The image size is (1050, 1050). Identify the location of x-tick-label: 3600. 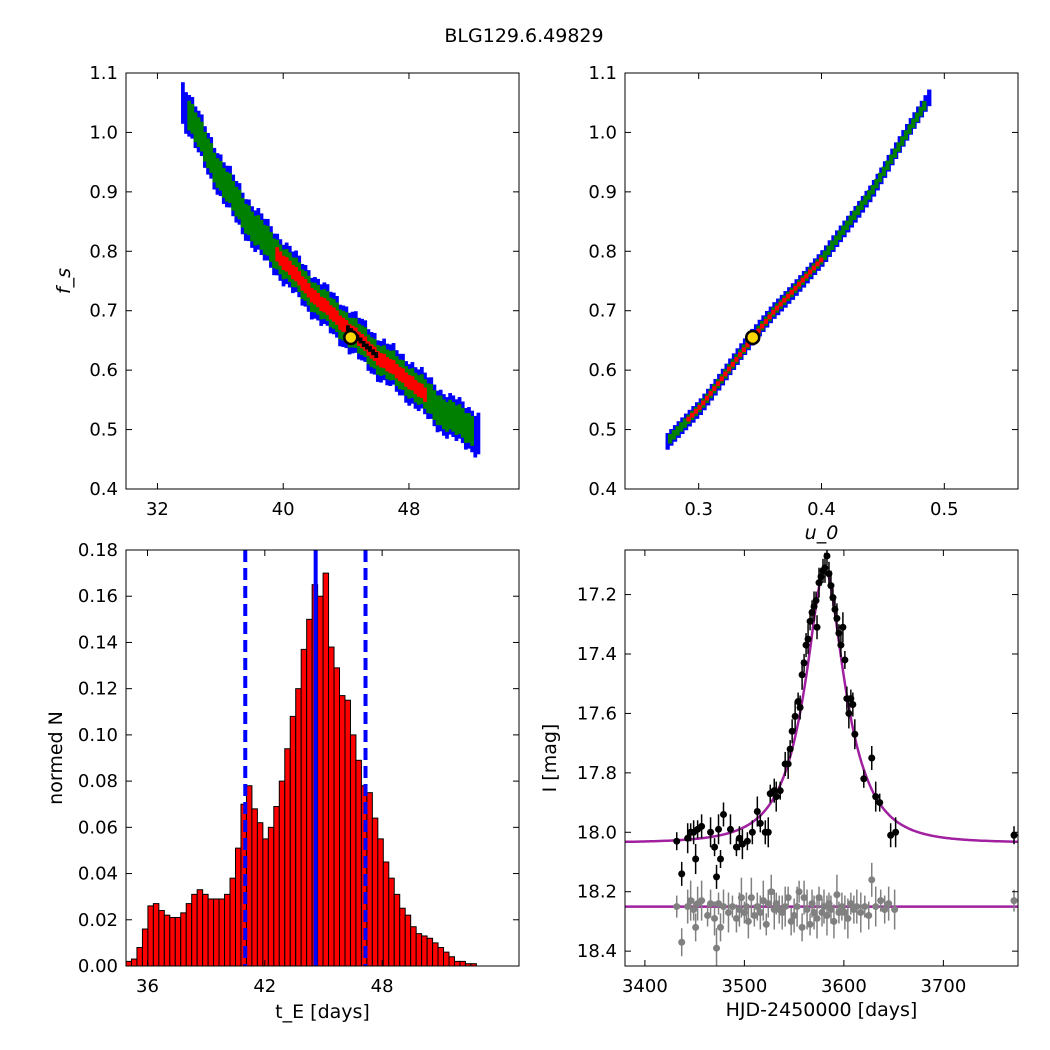
(844, 986).